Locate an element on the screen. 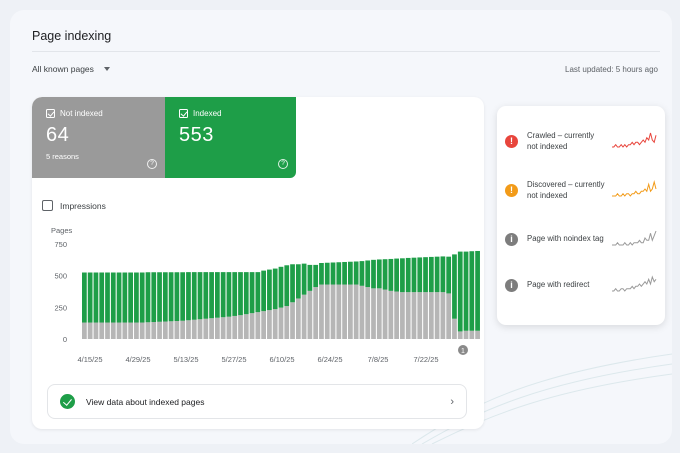 The height and width of the screenshot is (453, 680). last-updated-text: Last updated: 5 hours ago is located at coordinates (611, 69).